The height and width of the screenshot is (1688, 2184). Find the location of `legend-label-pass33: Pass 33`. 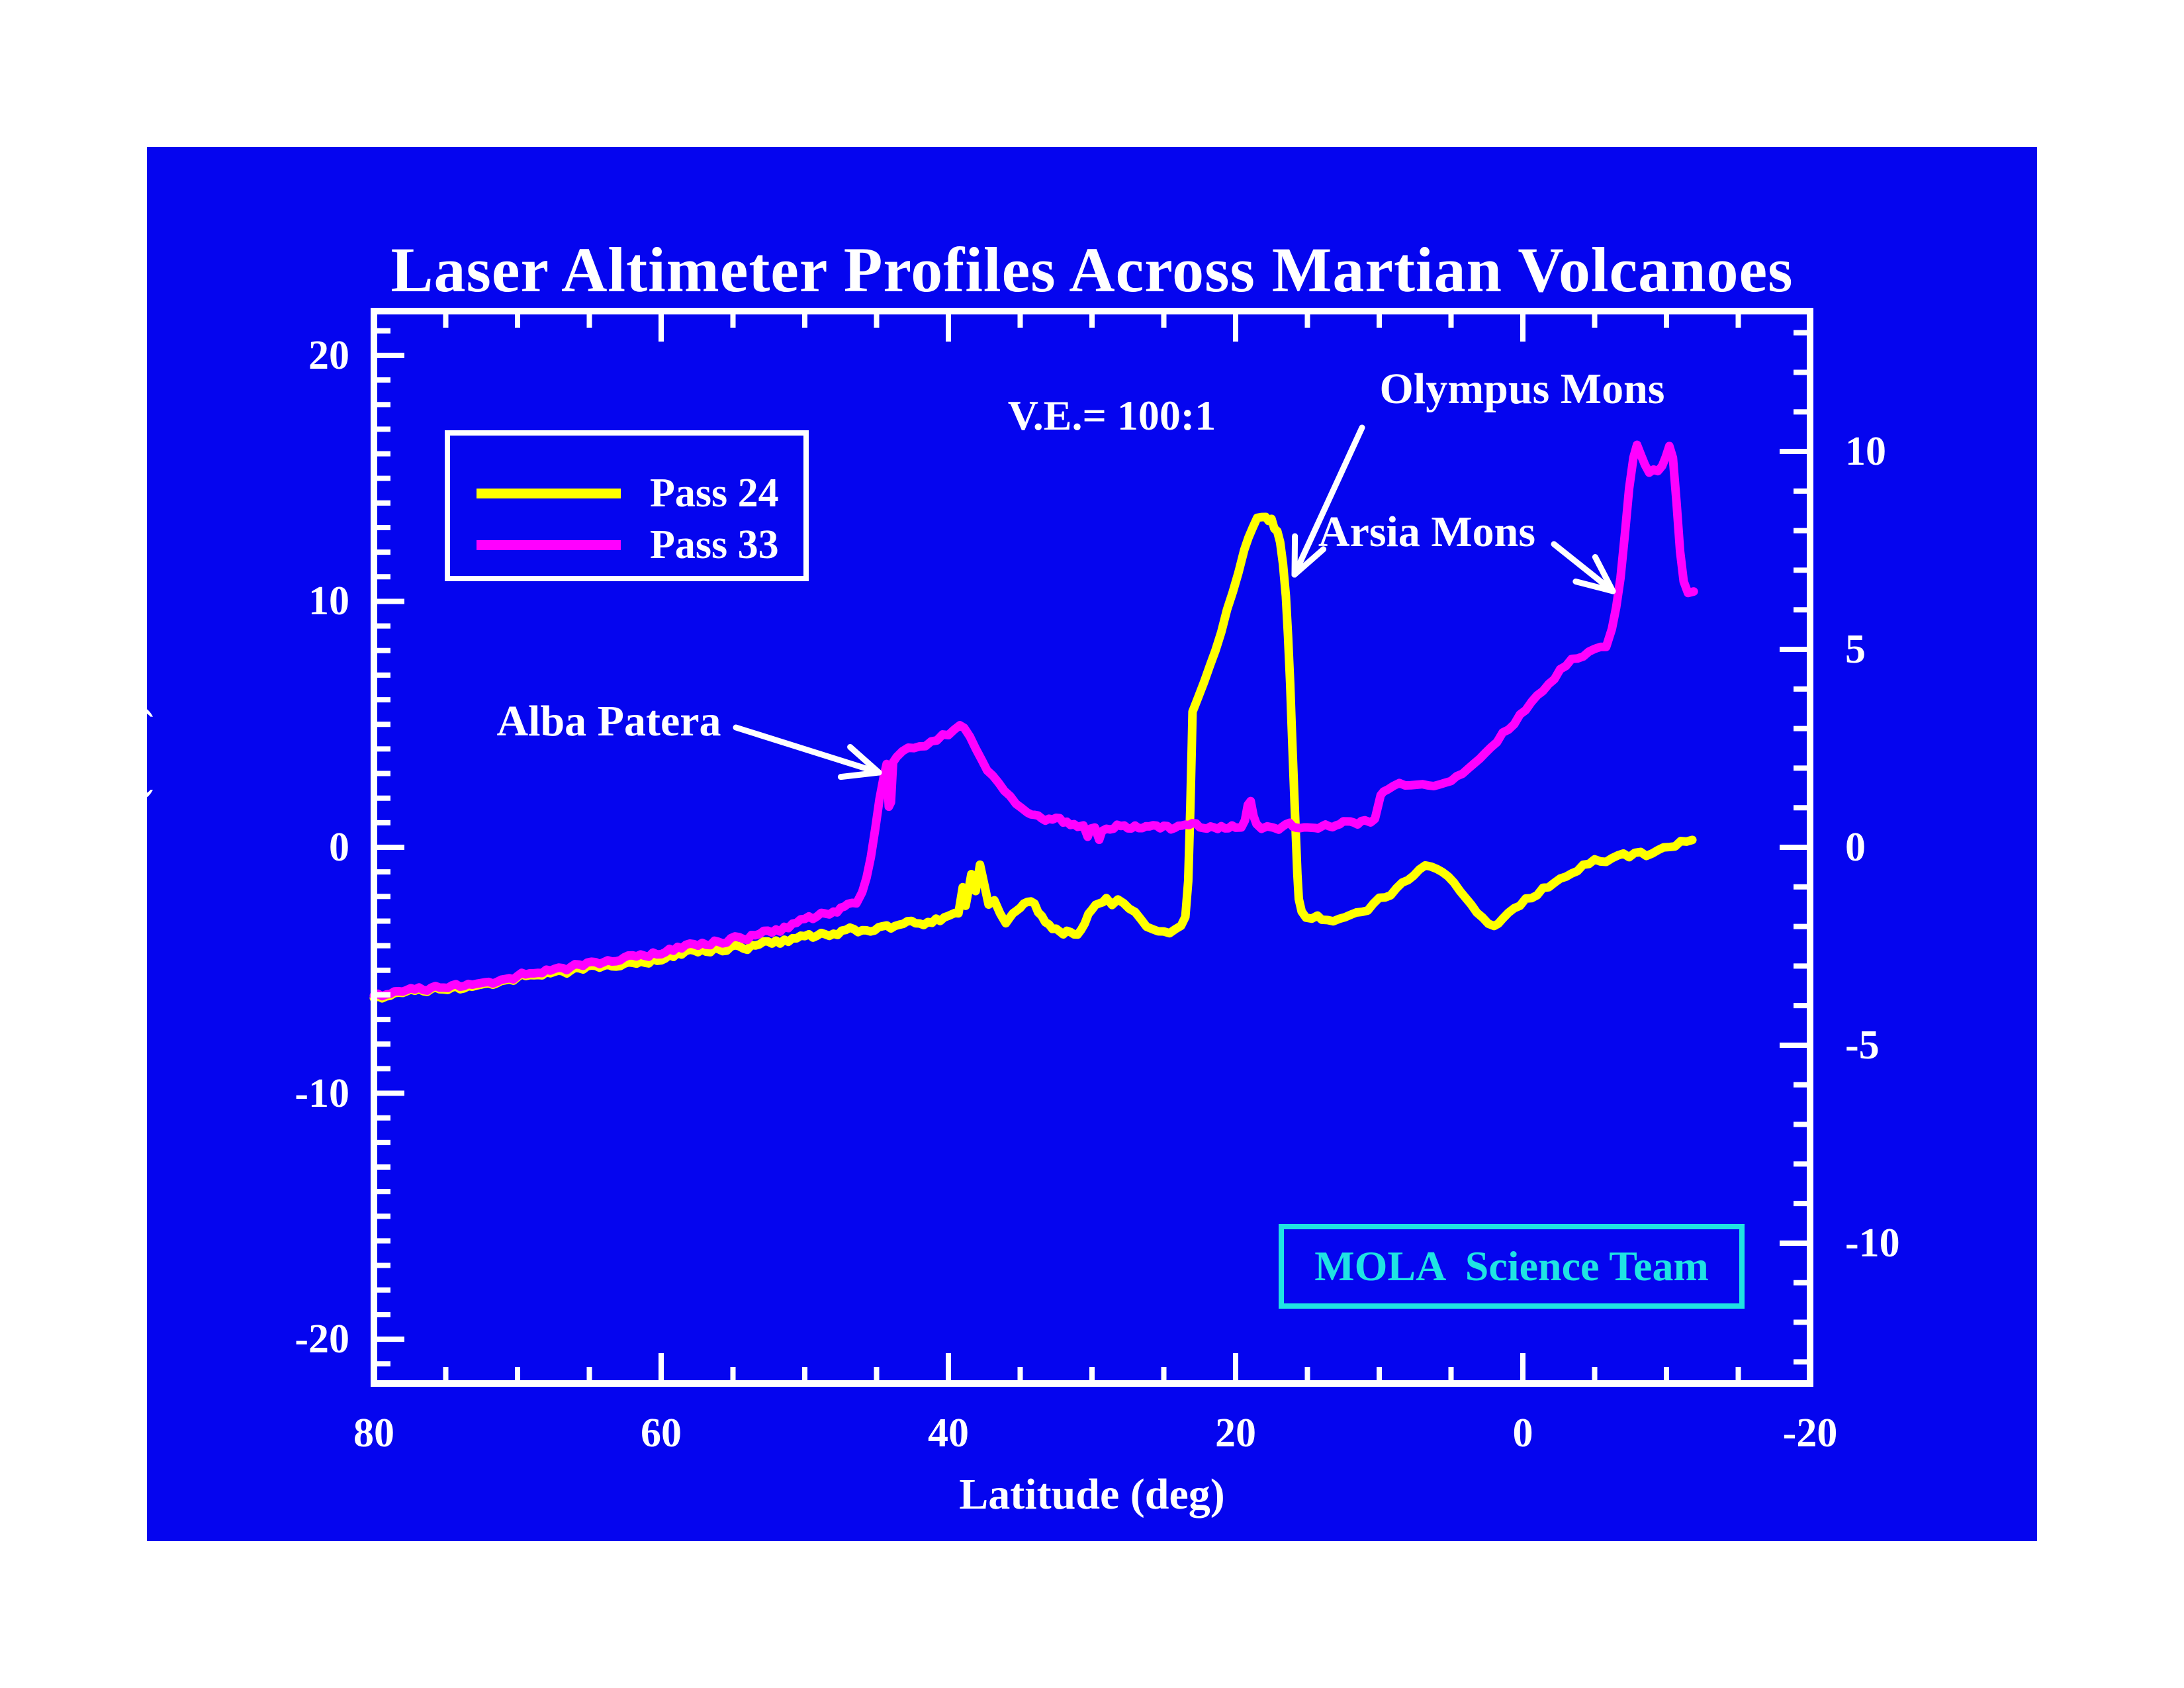

legend-label-pass33: Pass 33 is located at coordinates (714, 544).